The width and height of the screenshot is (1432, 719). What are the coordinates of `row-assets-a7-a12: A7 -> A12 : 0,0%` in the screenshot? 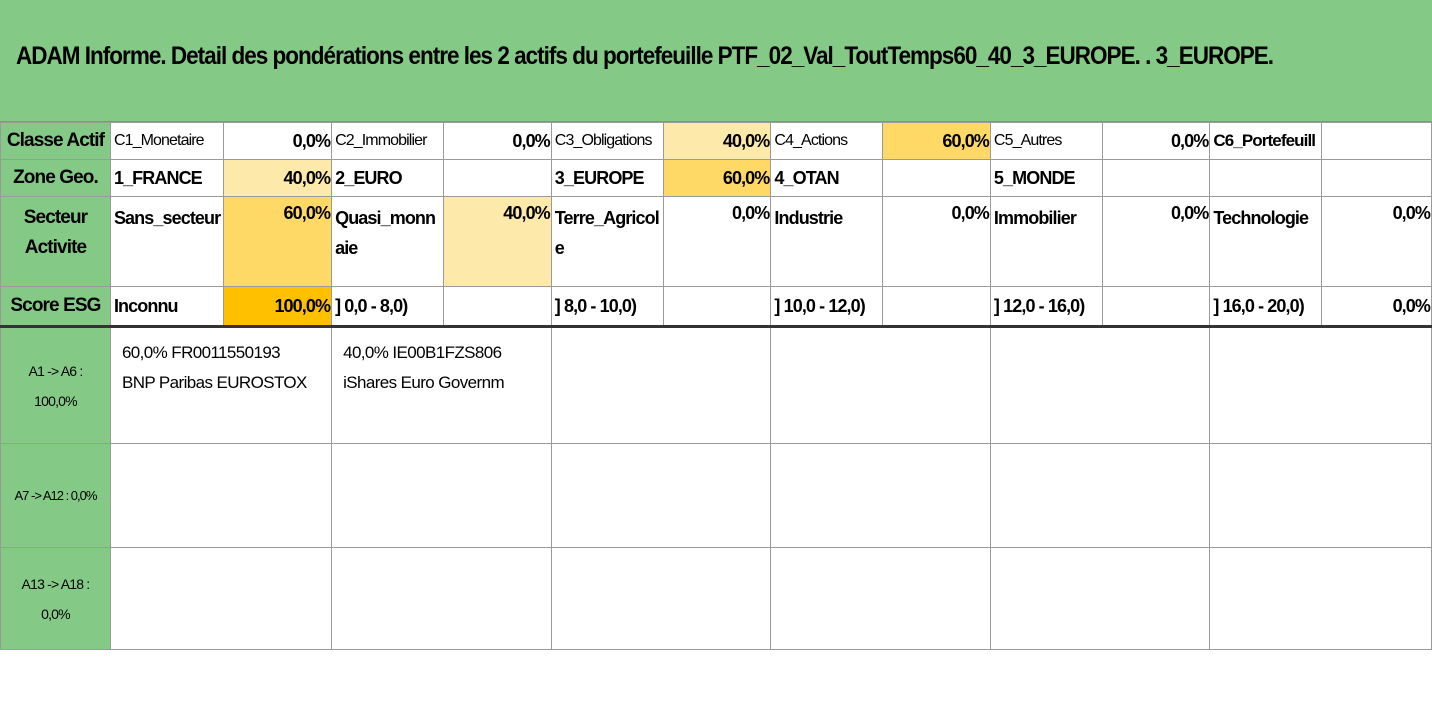 It's located at (716, 495).